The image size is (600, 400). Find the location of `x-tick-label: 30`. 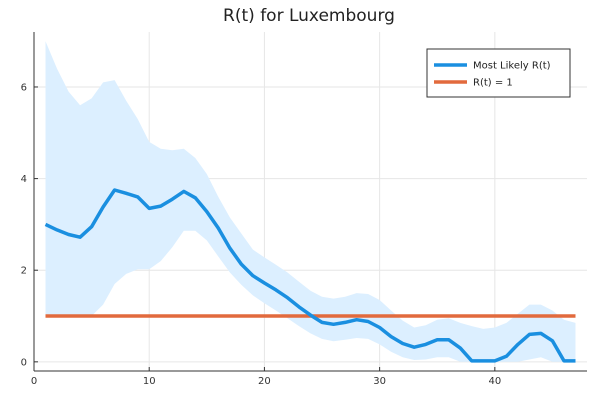

x-tick-label: 30 is located at coordinates (379, 381).